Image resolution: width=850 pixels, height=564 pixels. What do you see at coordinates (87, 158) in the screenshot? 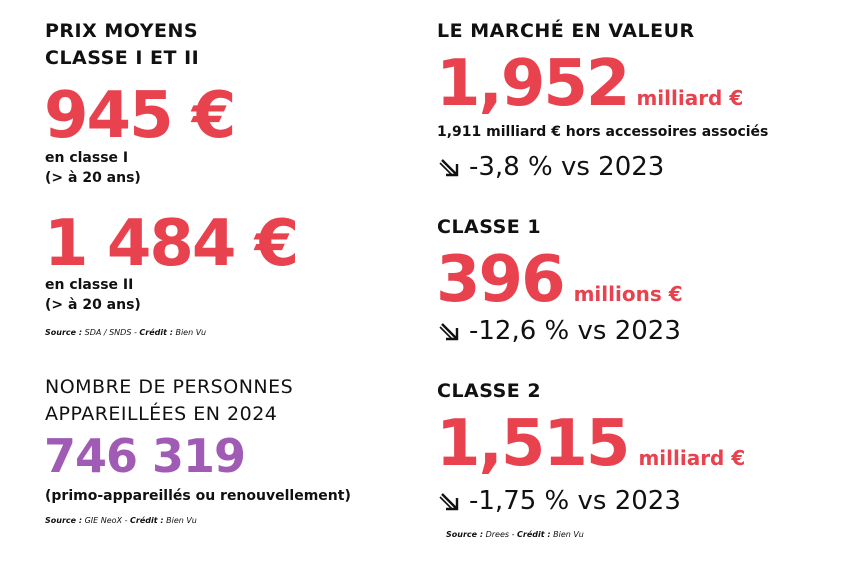
I see `prix-classe1-desc-line1: en classe I` at bounding box center [87, 158].